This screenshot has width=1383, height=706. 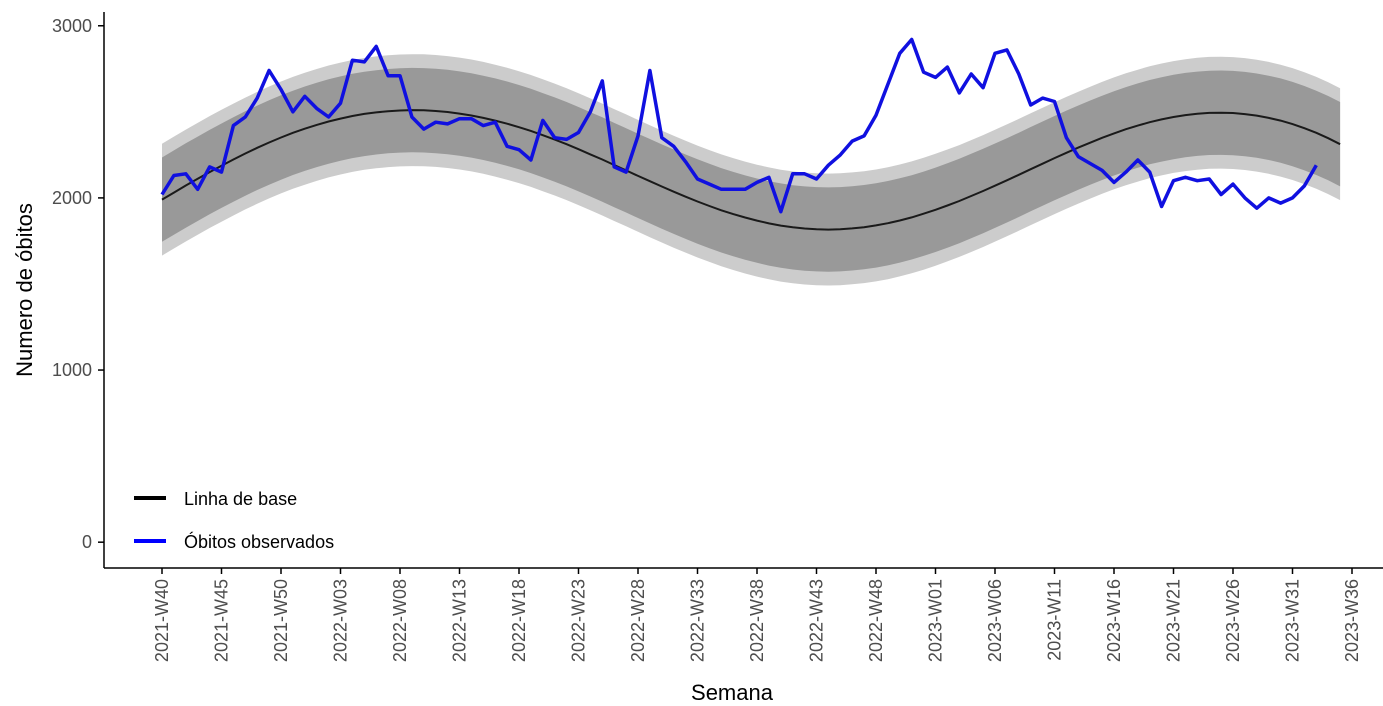 I want to click on x-tick-label: 2022-W18, so click(x=519, y=620).